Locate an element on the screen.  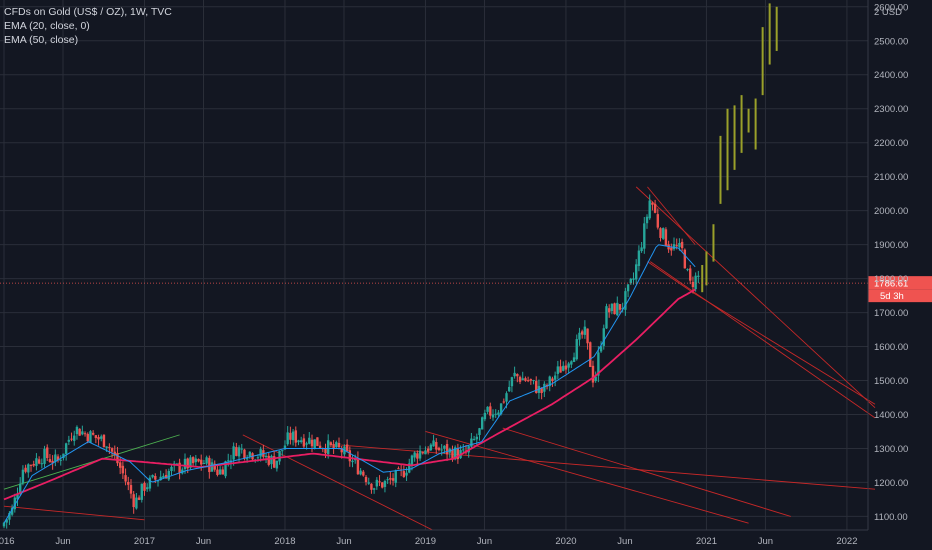
legend-ema50: EMA (50, close) is located at coordinates (41, 40).